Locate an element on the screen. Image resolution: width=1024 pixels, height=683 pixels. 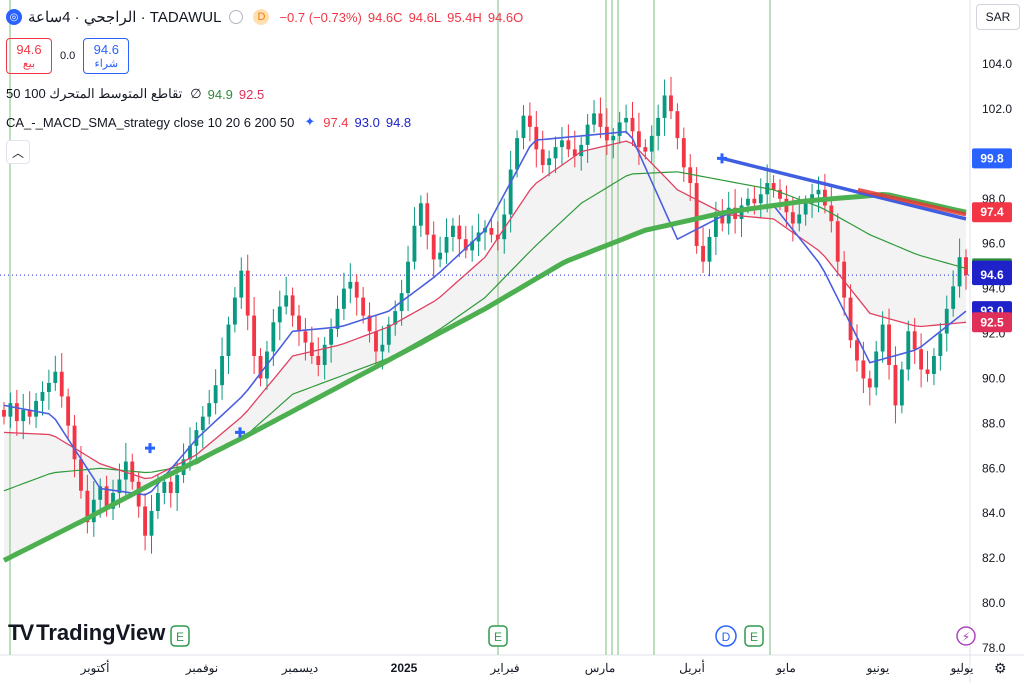
x-tick-label: مارس is located at coordinates (600, 668).